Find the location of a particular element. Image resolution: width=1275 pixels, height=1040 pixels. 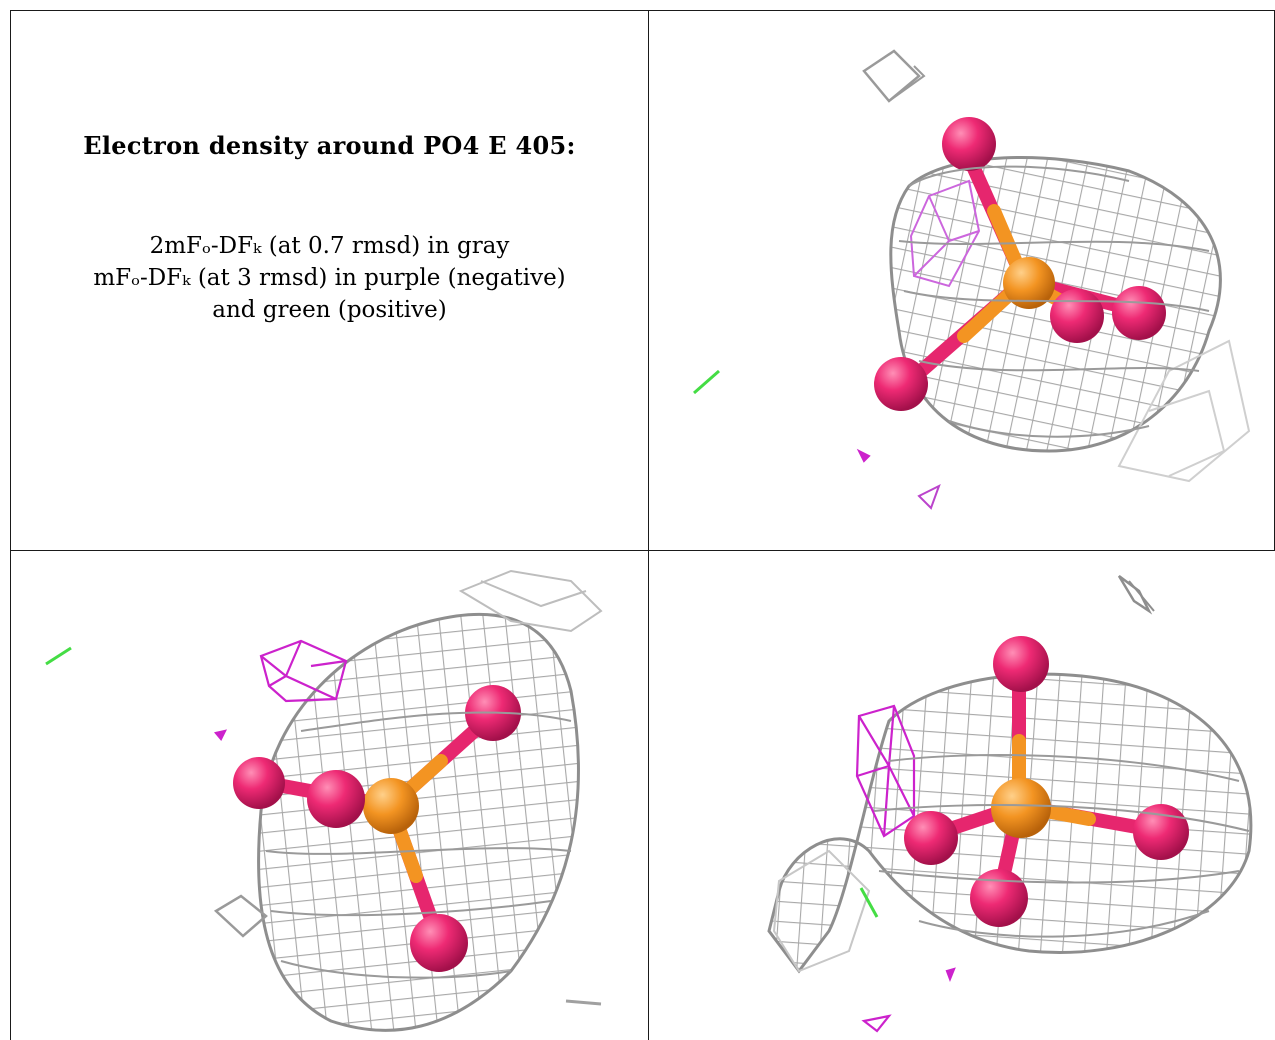

center-divider is located at coordinates (648, 525).